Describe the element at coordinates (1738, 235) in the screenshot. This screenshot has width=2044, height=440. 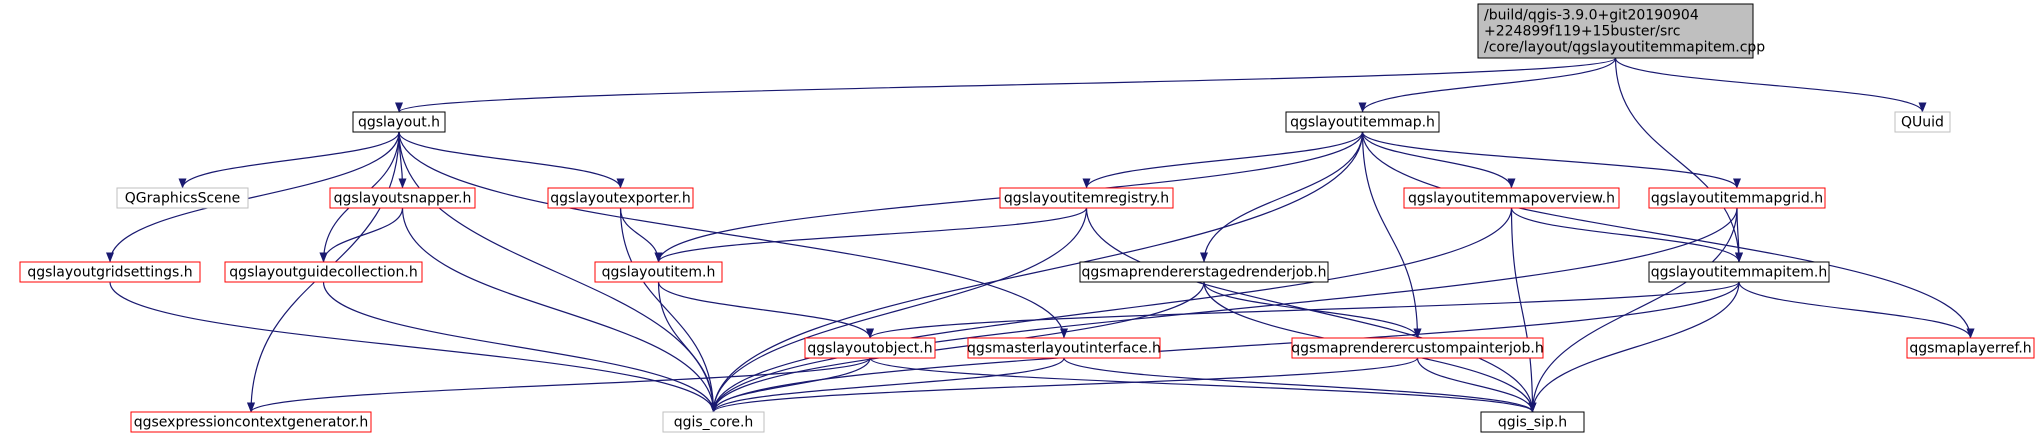
I see `edge-qgslayoutitemmapgrid_h-to-qgslayoutitemmapitem_h` at that location.